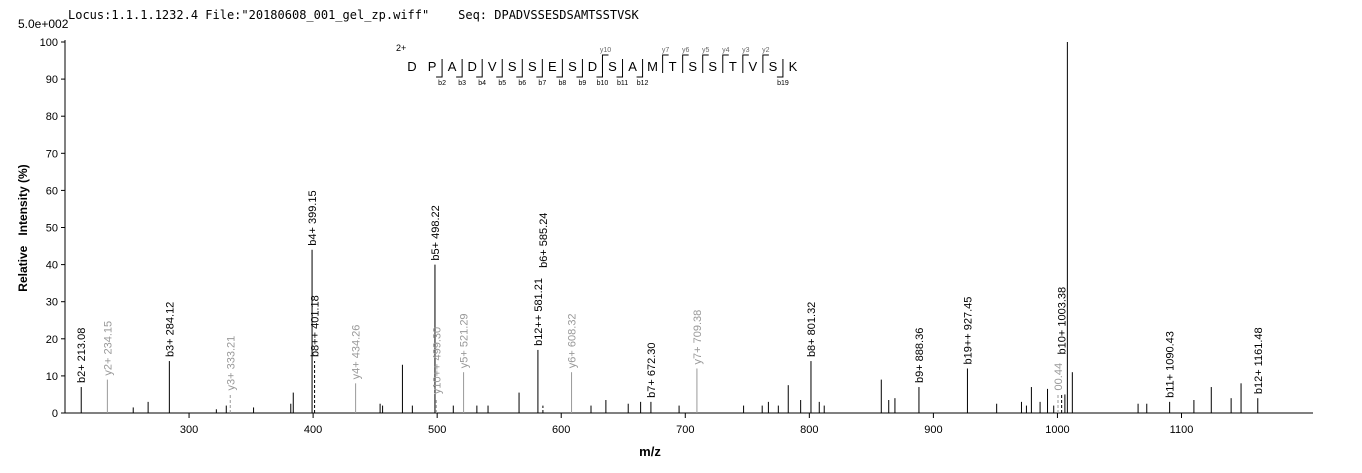 Image resolution: width=1362 pixels, height=473 pixels. Describe the element at coordinates (666, 50) in the screenshot. I see `y-ion-label: y7` at that location.